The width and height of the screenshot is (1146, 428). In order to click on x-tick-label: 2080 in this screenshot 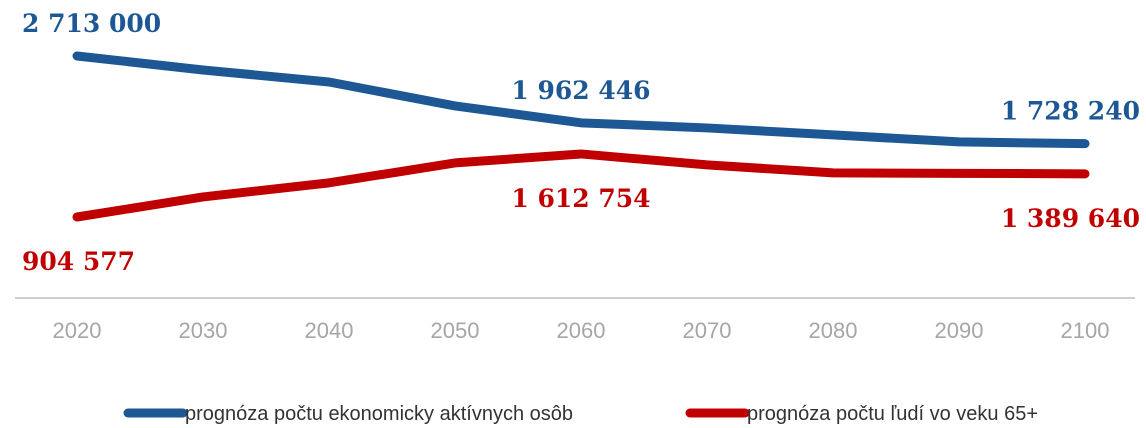, I will do `click(833, 330)`.